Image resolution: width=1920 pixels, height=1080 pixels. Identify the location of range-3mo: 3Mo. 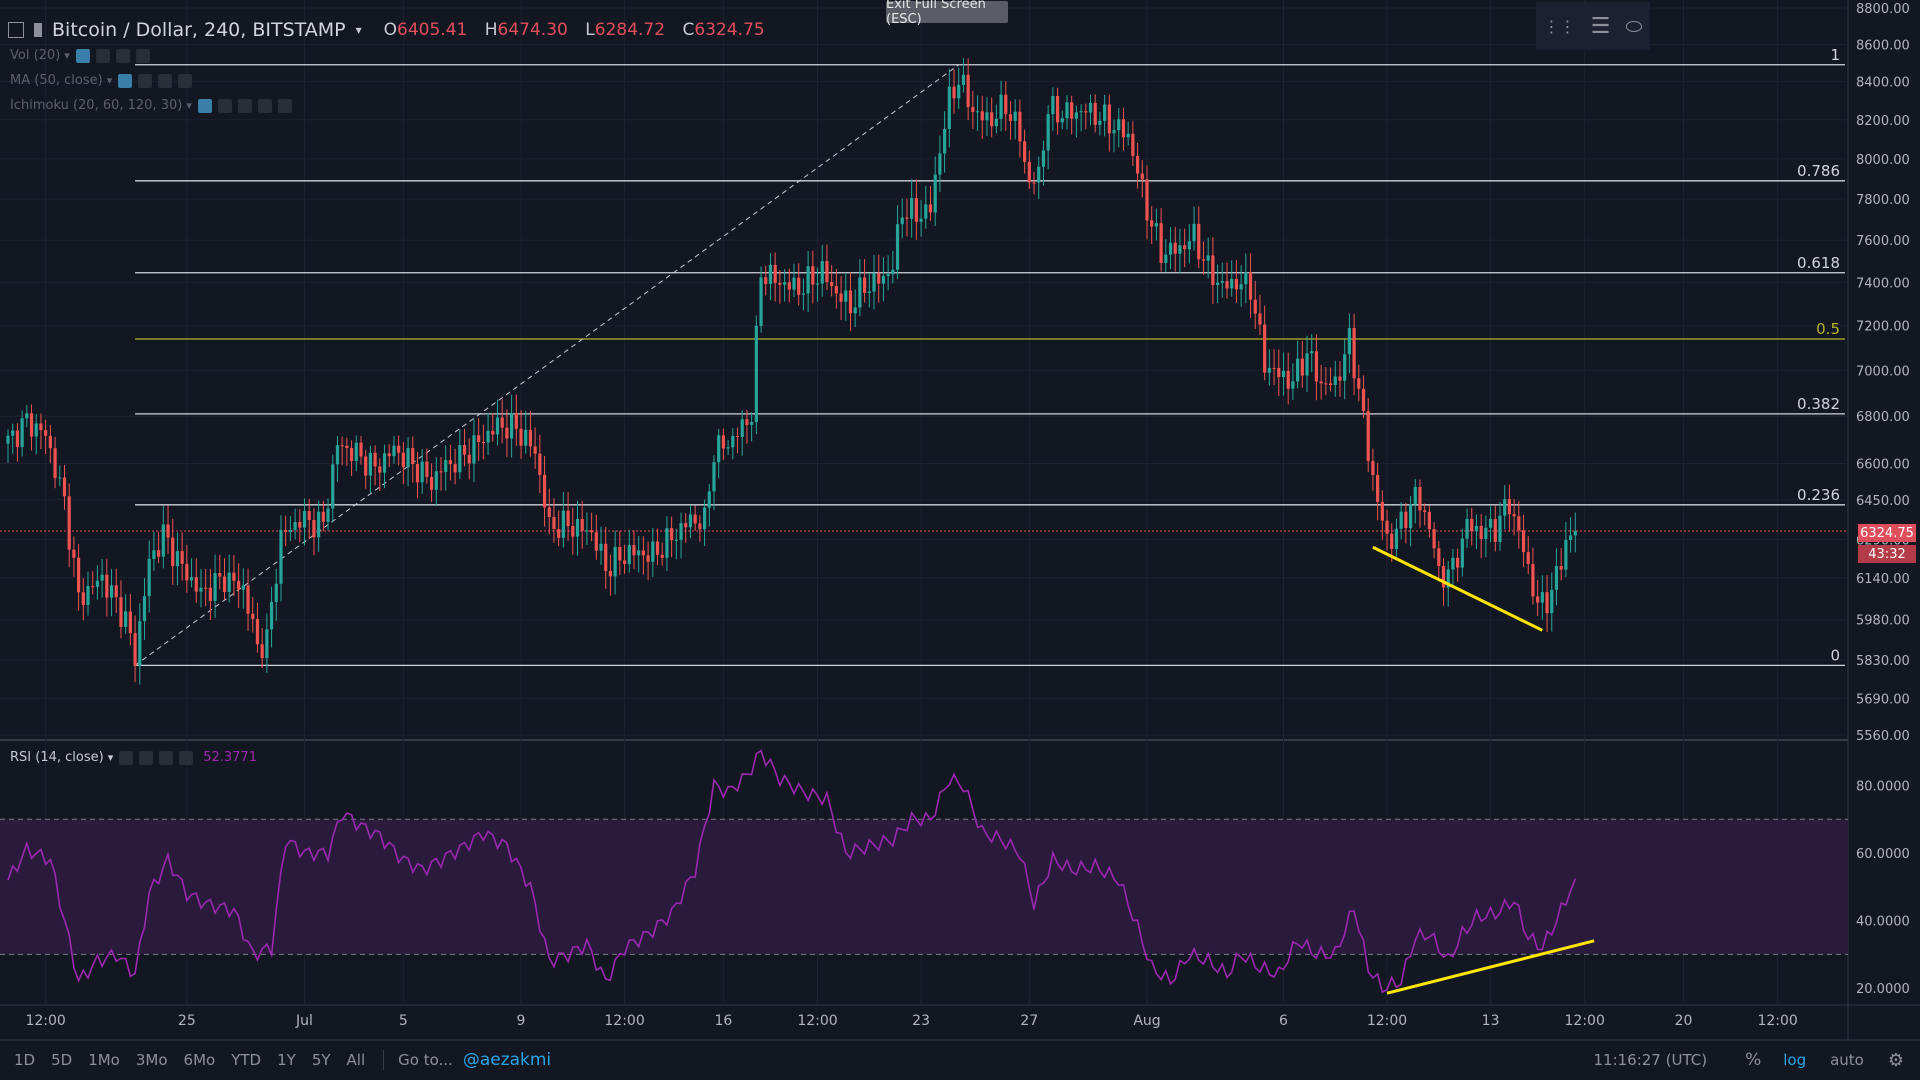
(151, 1060).